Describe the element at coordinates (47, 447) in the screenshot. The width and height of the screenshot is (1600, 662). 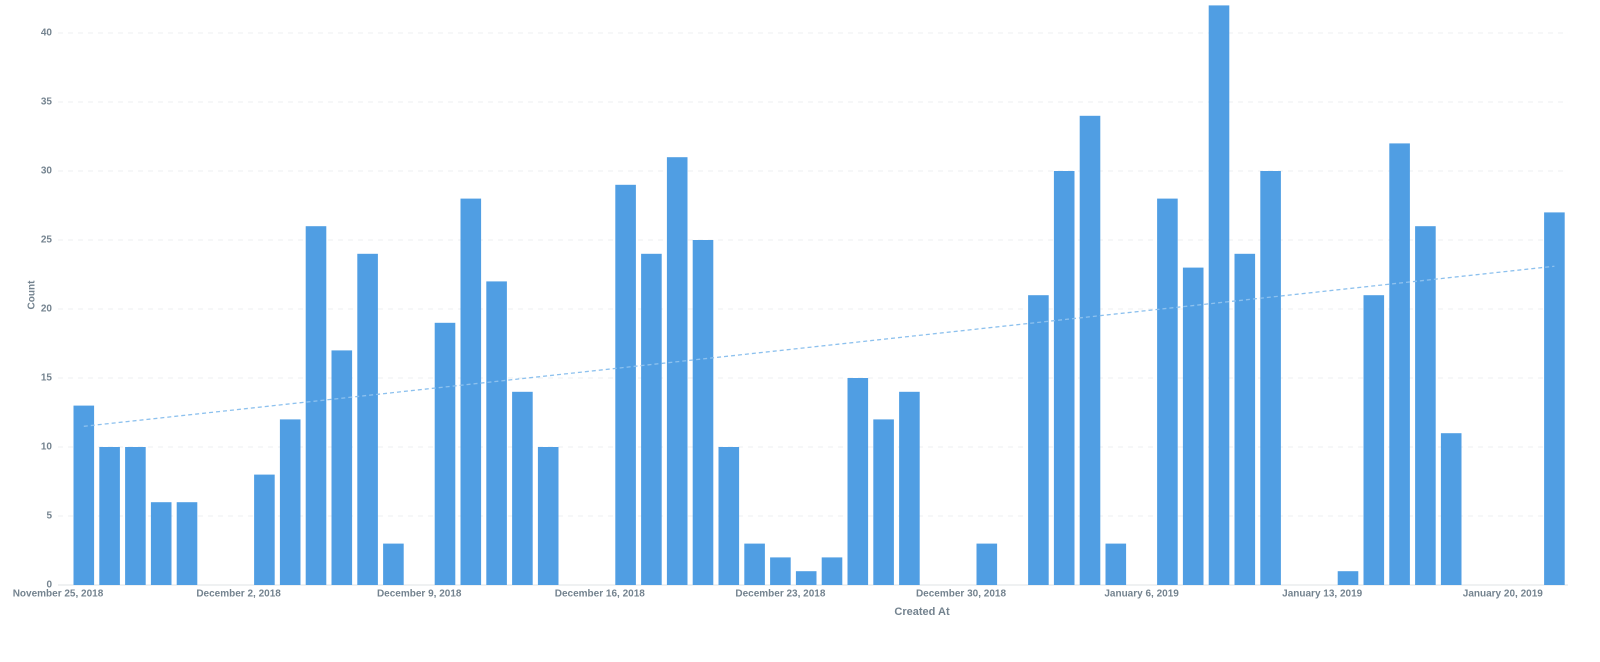
I see `y-tick-label: 10` at that location.